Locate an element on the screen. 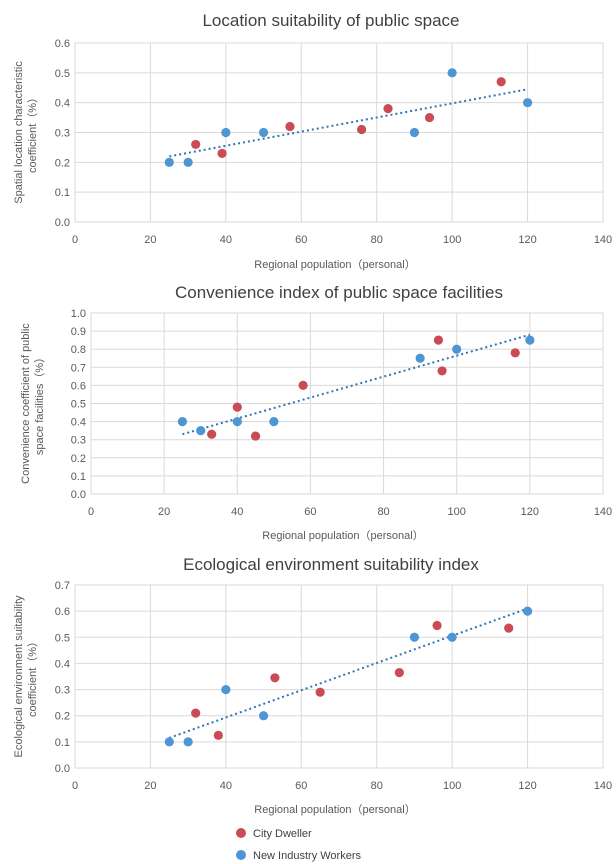 The image size is (616, 864). y-tick-label: 0.7 is located at coordinates (62, 586).